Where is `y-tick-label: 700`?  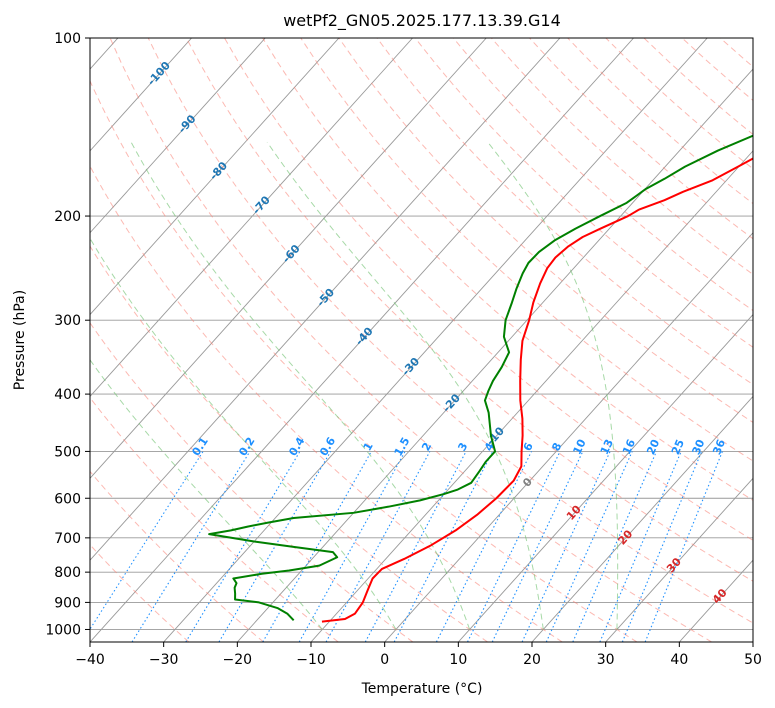
y-tick-label: 700 is located at coordinates (67, 539).